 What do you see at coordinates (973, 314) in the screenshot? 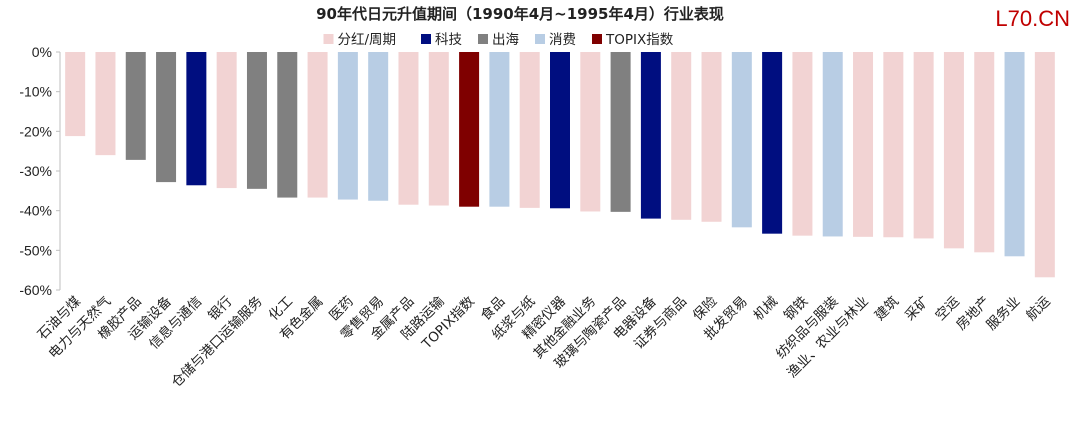
I see `x-tick-label: 房地产` at bounding box center [973, 314].